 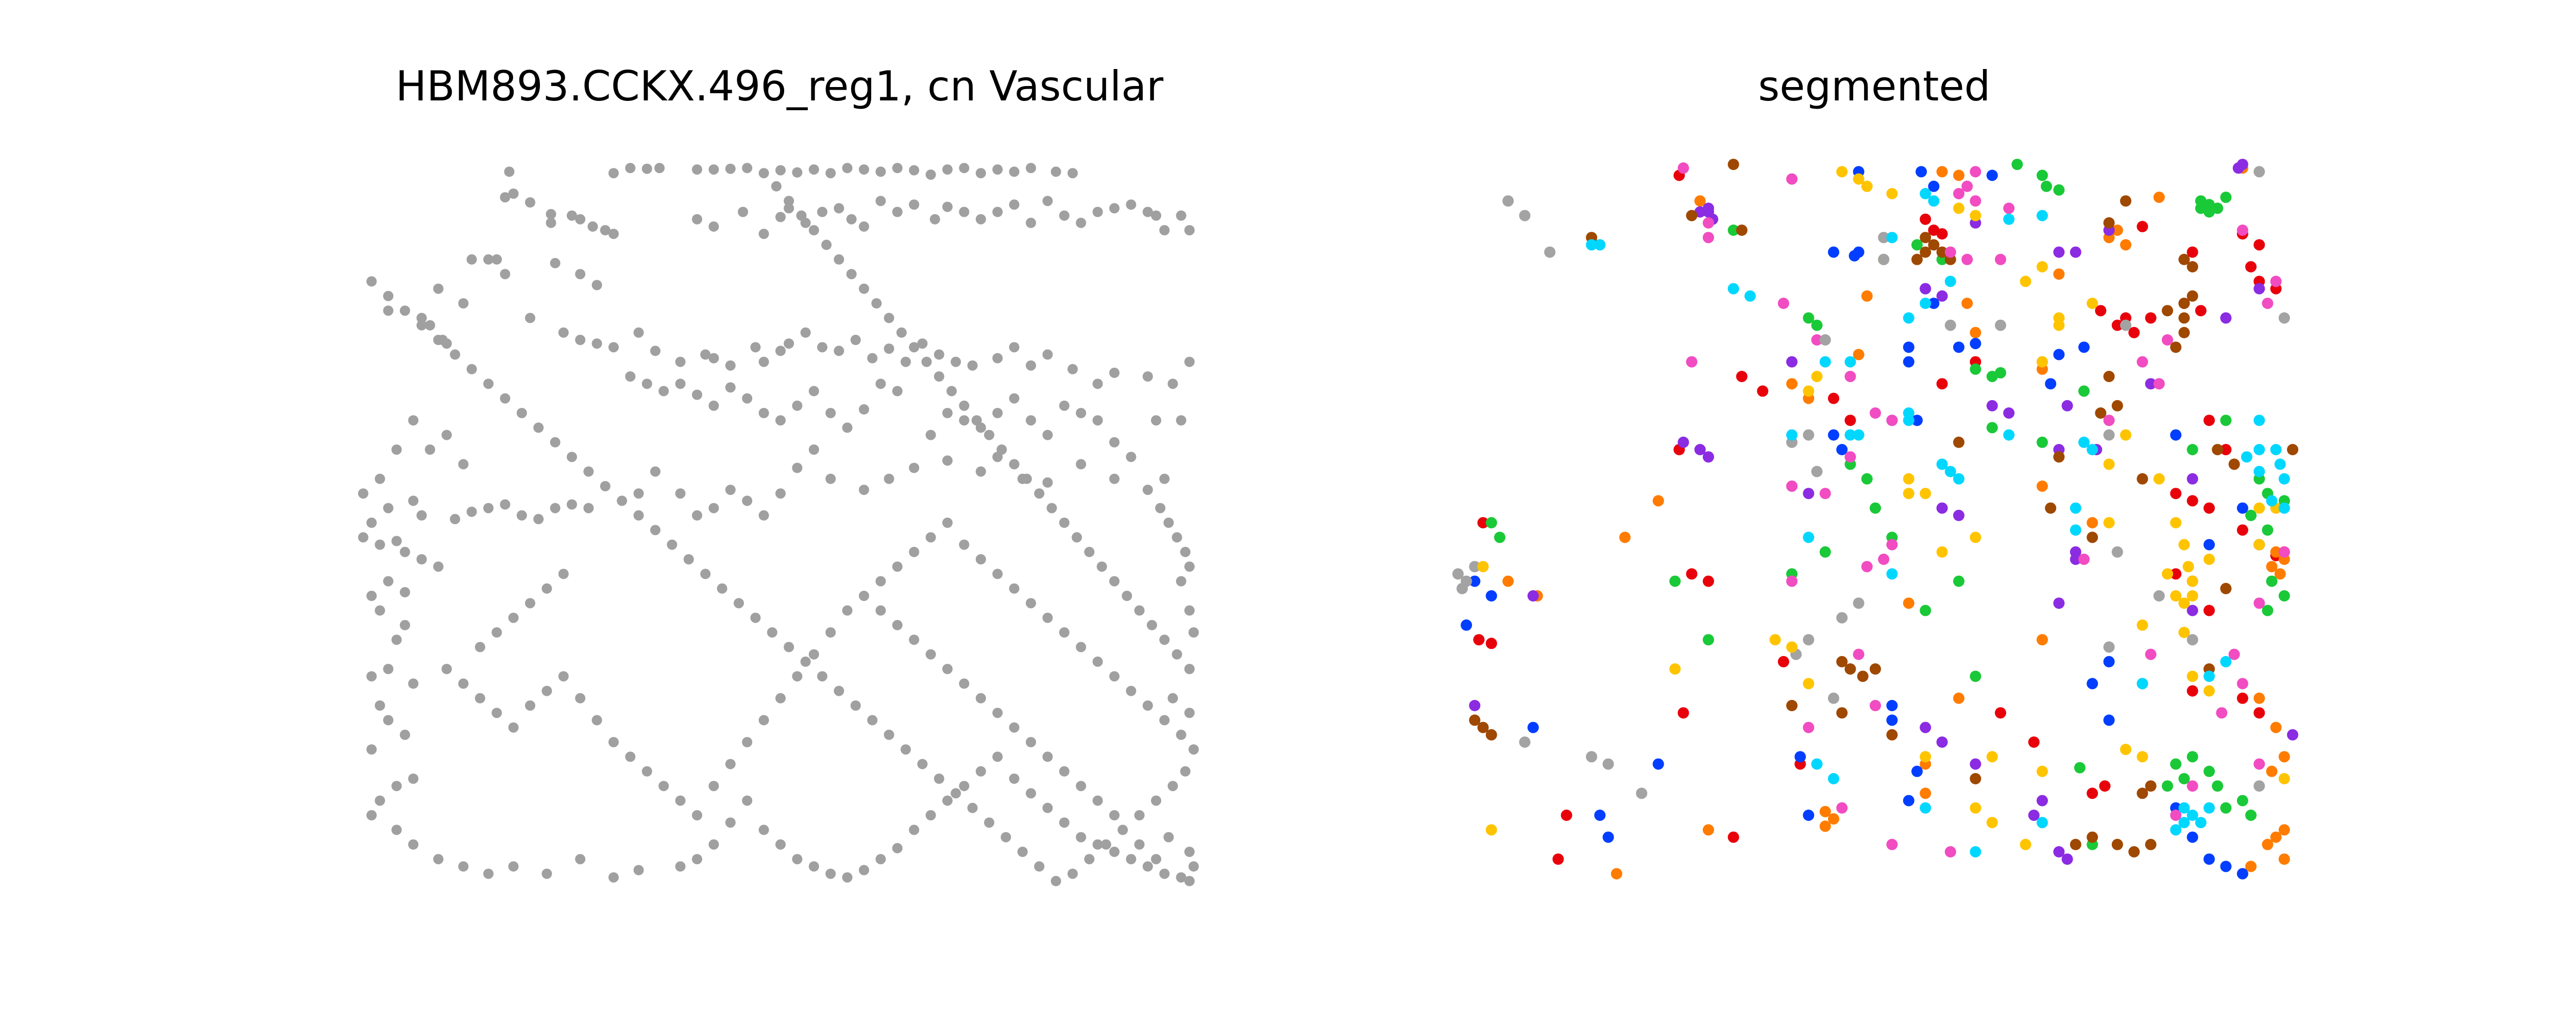 What do you see at coordinates (780, 86) in the screenshot?
I see `left-panel-title: HBM893.CCKX.496_reg1, cn Vascular` at bounding box center [780, 86].